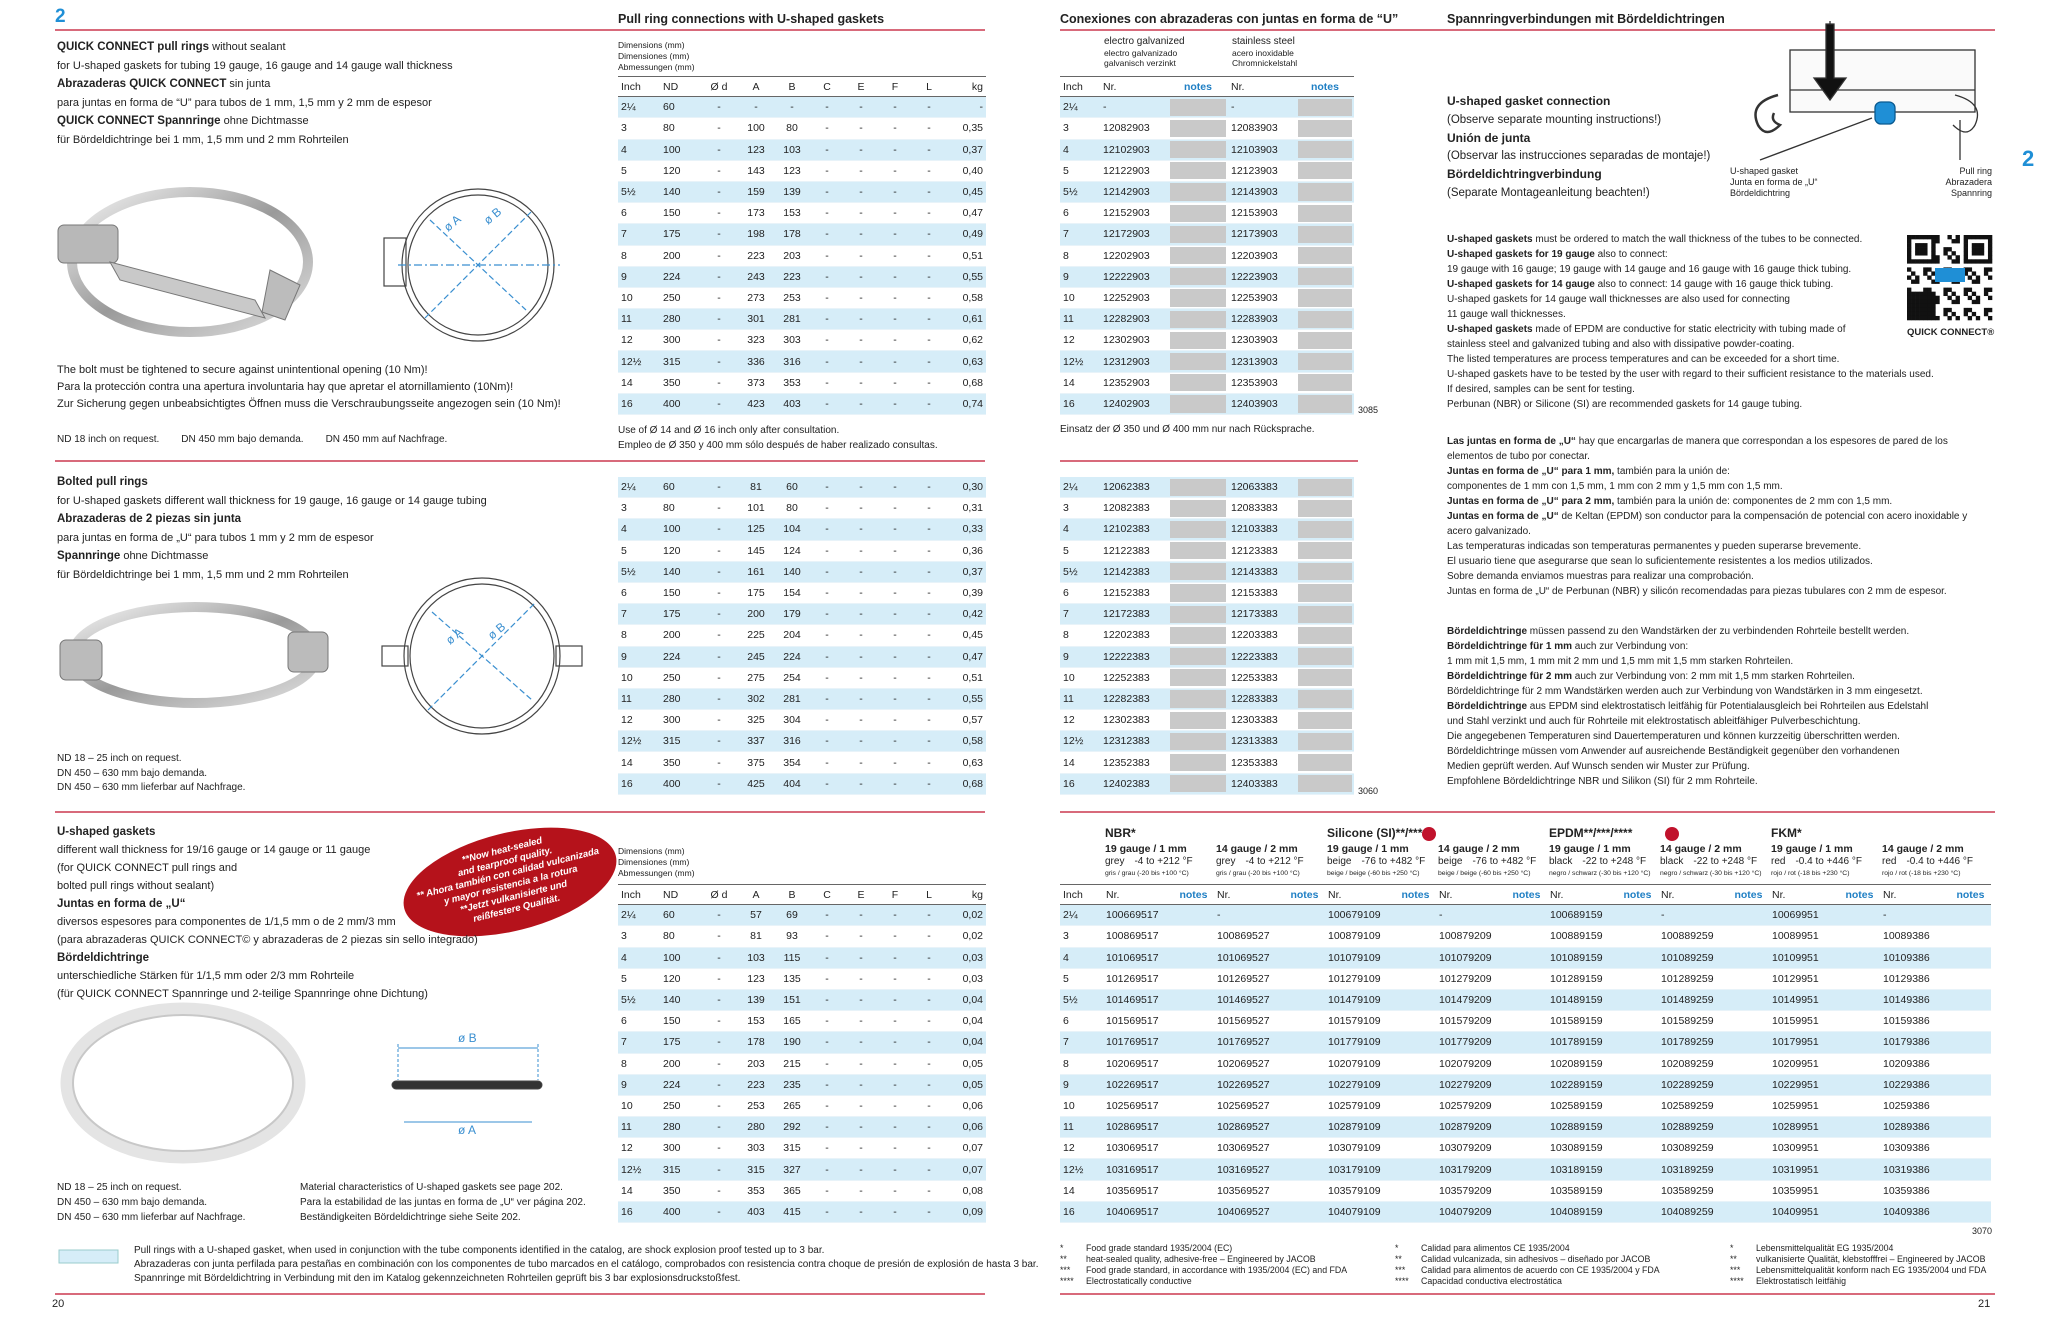 The width and height of the screenshot is (2048, 1323). I want to click on material-icons, so click(1550, 834).